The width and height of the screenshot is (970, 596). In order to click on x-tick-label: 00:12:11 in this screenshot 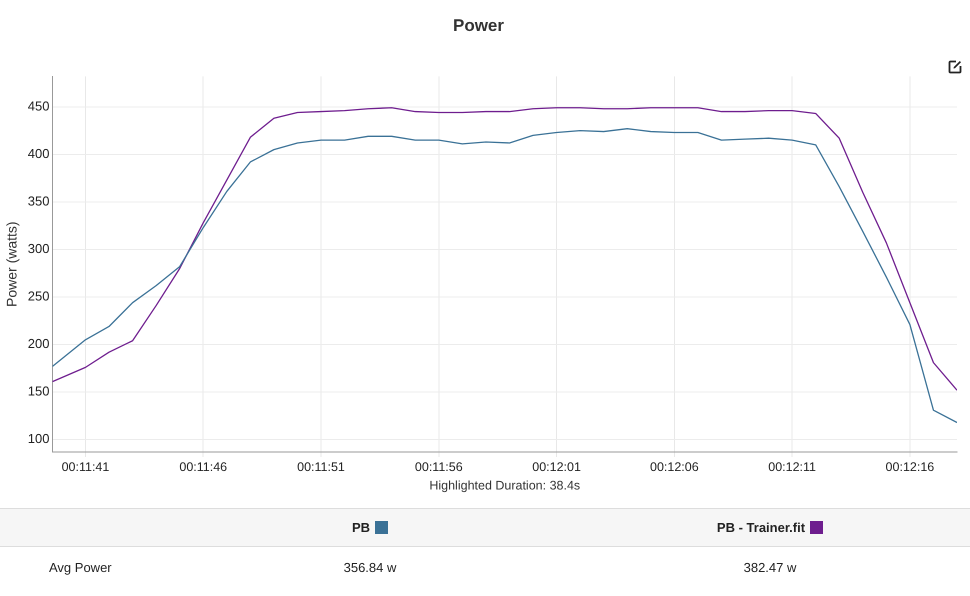, I will do `click(792, 467)`.